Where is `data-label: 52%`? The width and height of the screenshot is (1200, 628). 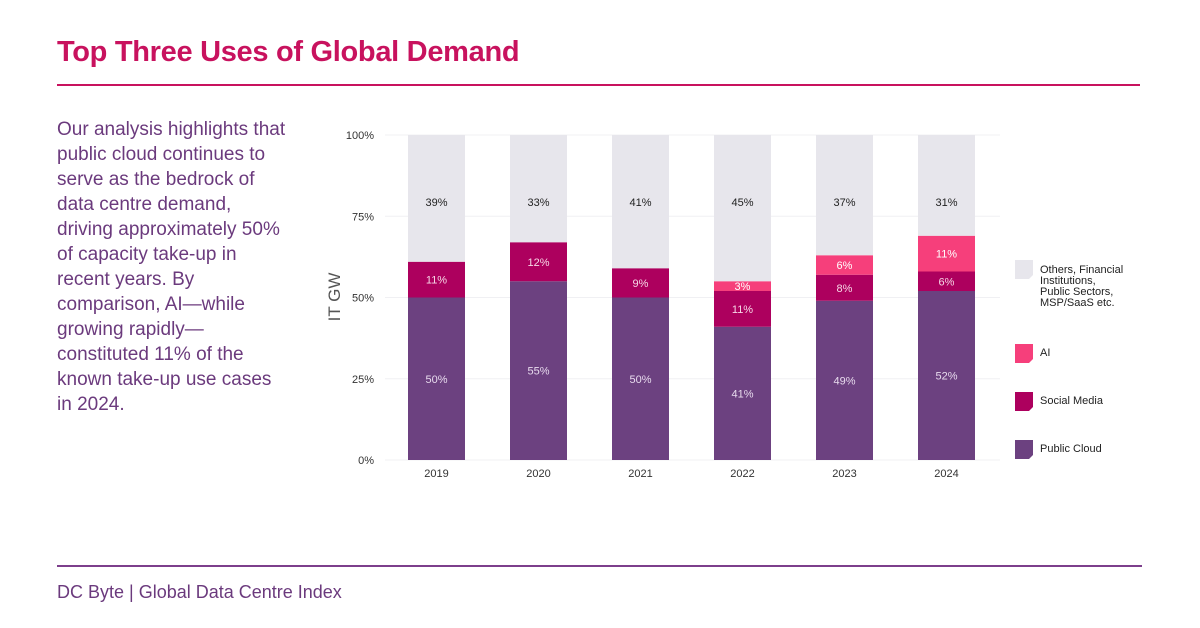 data-label: 52% is located at coordinates (946, 377).